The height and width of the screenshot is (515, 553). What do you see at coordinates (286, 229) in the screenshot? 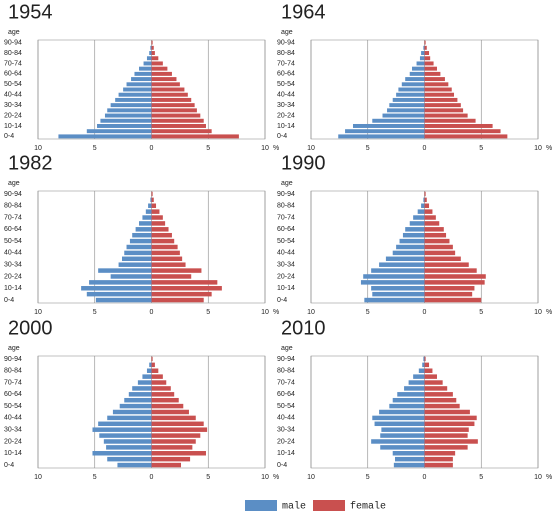
I see `y-tick-label: 60-64` at bounding box center [286, 229].